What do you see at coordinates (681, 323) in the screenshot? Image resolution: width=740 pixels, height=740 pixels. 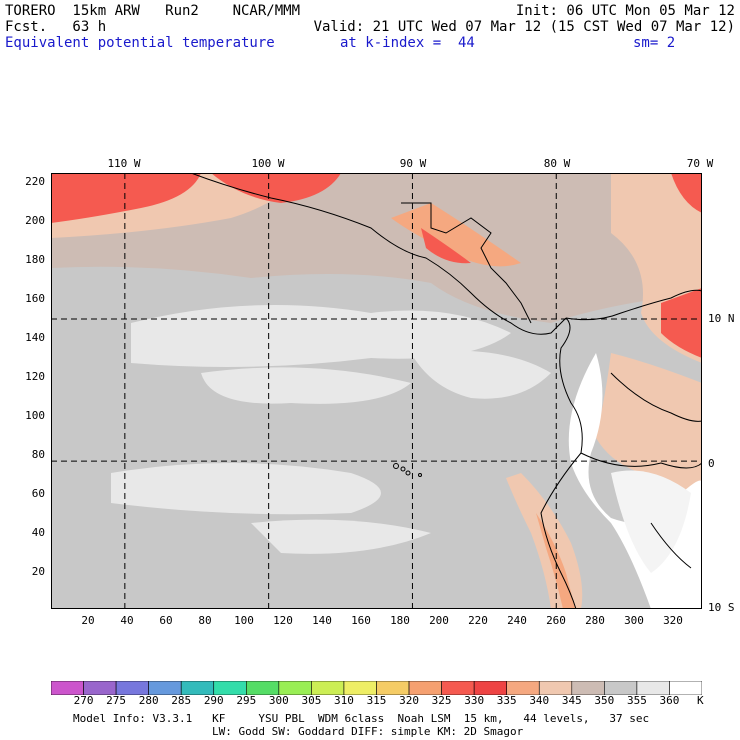 I see `hot-patch-venezuela` at bounding box center [681, 323].